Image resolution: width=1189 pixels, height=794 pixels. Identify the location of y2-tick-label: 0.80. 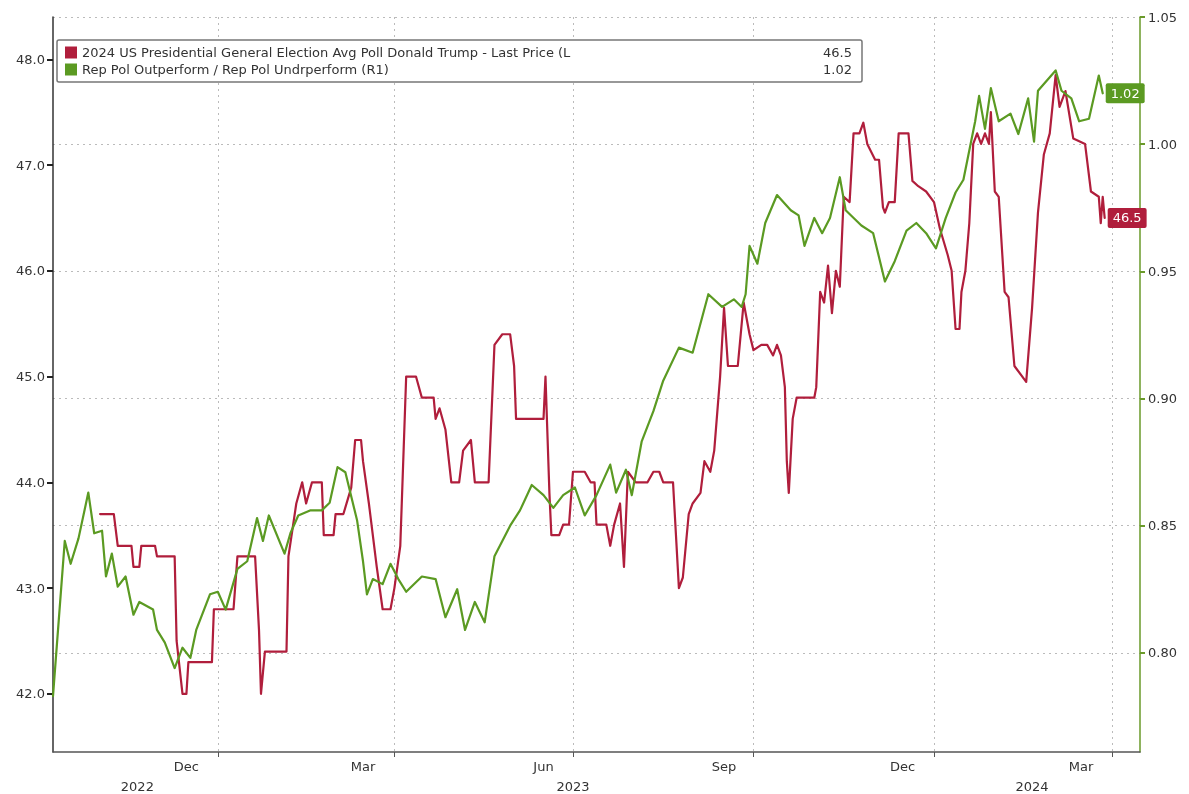
(1162, 653).